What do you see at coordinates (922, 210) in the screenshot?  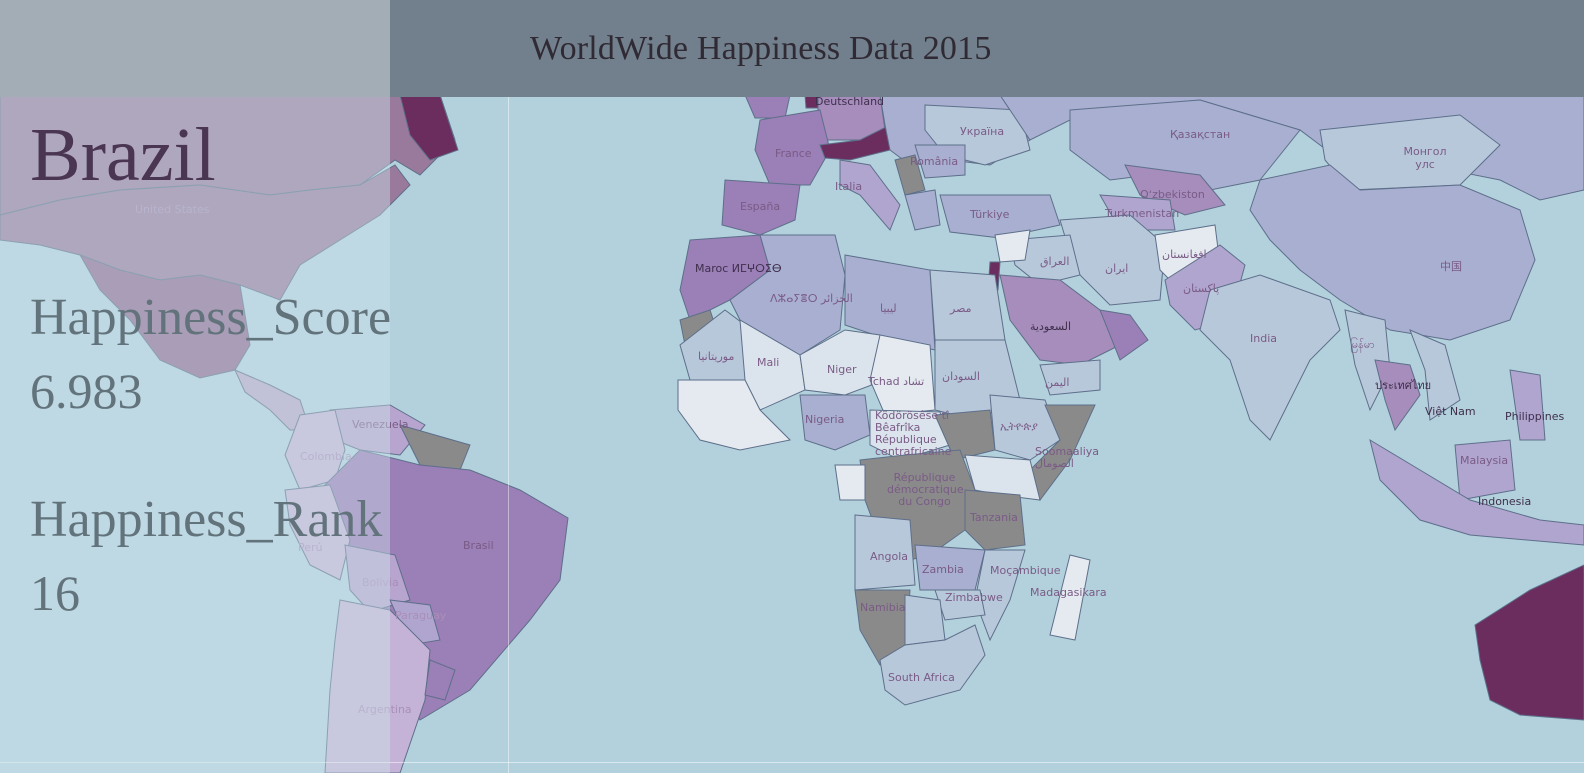 I see `country-greece` at bounding box center [922, 210].